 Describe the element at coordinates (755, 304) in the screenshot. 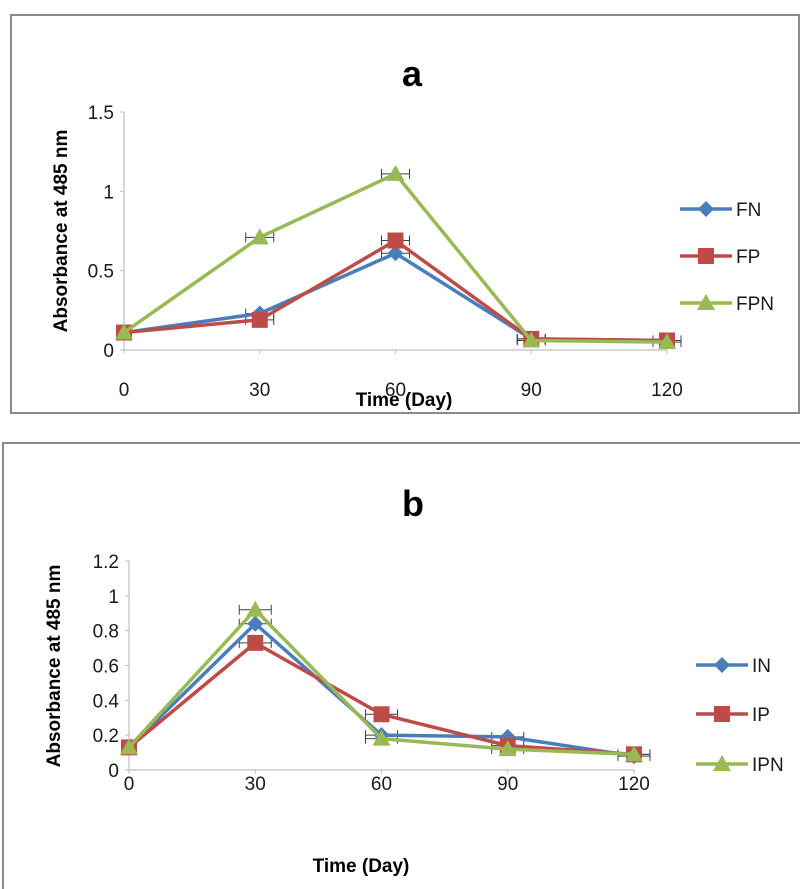

I see `legend-label: FPN` at that location.